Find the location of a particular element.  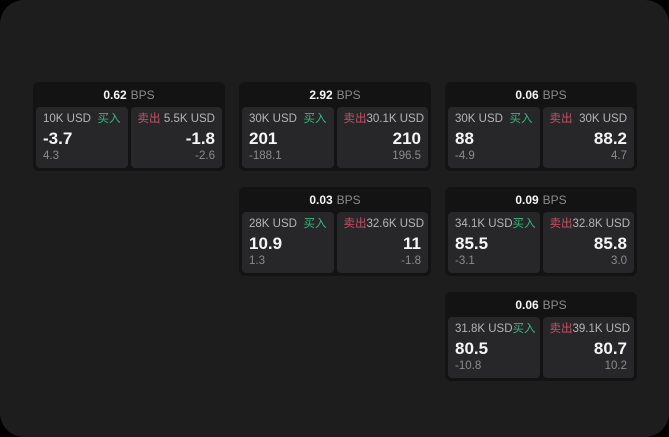

sell-amount: 30.1K USD is located at coordinates (395, 119).